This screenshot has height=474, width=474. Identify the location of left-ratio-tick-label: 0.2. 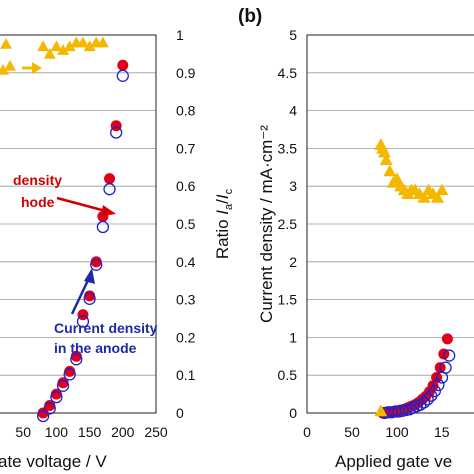
(186, 337).